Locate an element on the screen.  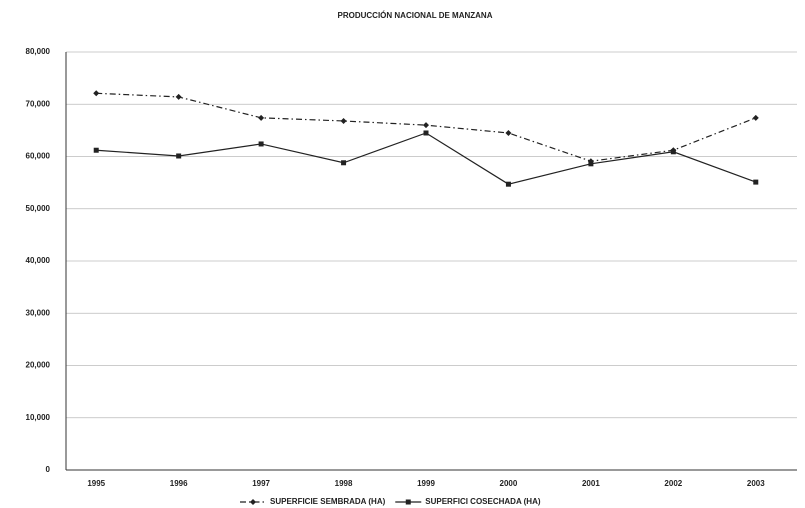
y-tick-label: 50,000 is located at coordinates (38, 208).